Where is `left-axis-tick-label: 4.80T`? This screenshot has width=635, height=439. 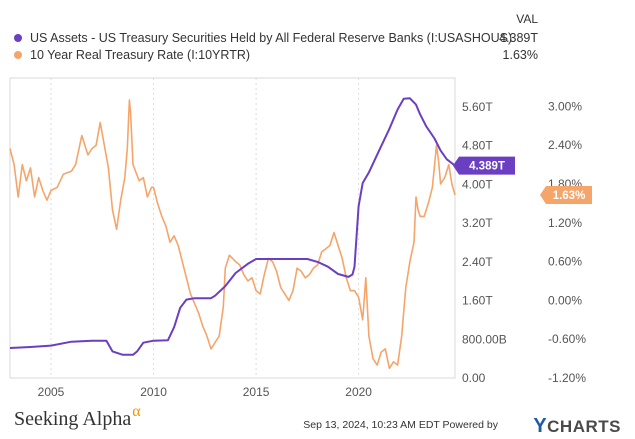
left-axis-tick-label: 4.80T is located at coordinates (477, 146).